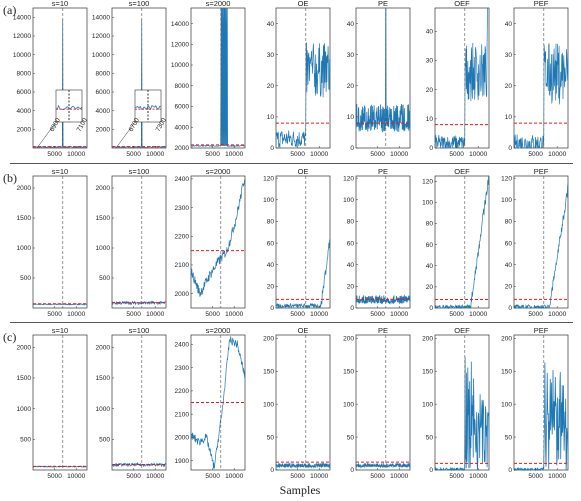 Image resolution: width=581 pixels, height=501 pixels. I want to click on panel-c-oef: OEF 0 50 100 150 200 5000 10000, so click(456, 403).